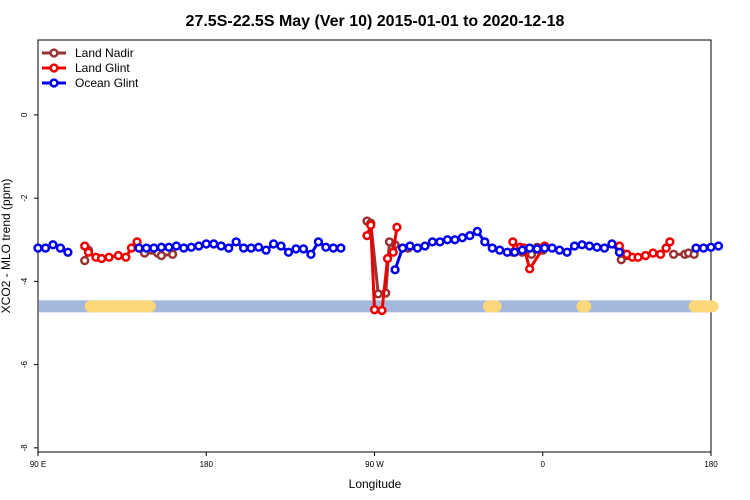  Describe the element at coordinates (375, 484) in the screenshot. I see `x-axis-label: Longitude` at that location.